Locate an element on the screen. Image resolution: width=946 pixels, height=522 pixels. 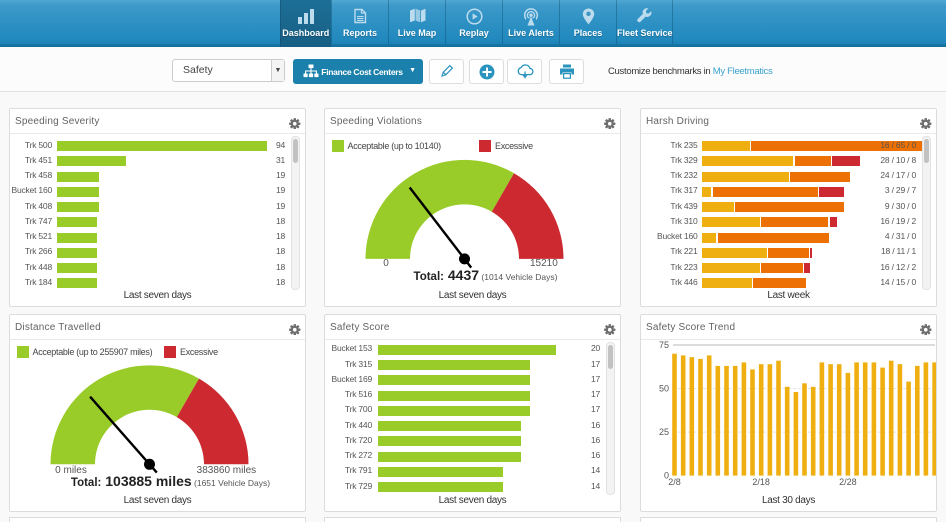
svg-text: 75 is located at coordinates (664, 345).